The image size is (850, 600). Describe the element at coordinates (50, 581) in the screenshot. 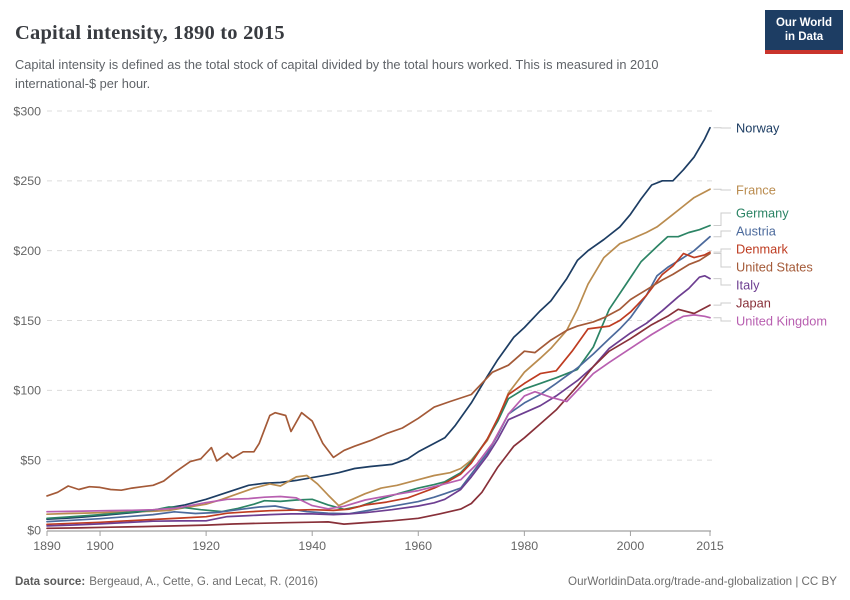

I see `data-source-label: Data source:` at that location.